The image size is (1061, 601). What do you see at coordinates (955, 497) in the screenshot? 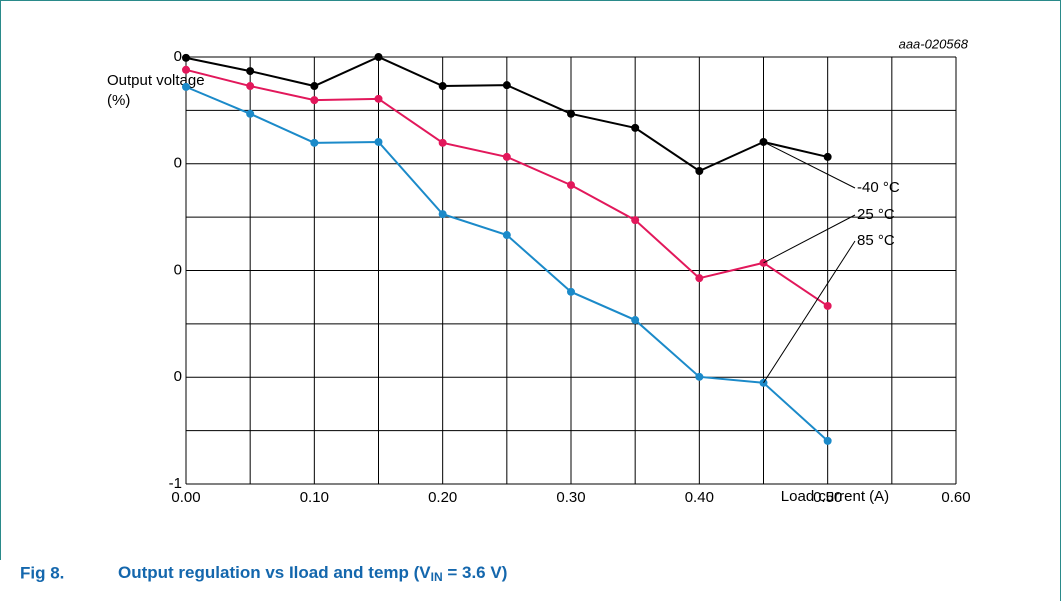
I see `x-tick-label: 0.60` at bounding box center [955, 497].